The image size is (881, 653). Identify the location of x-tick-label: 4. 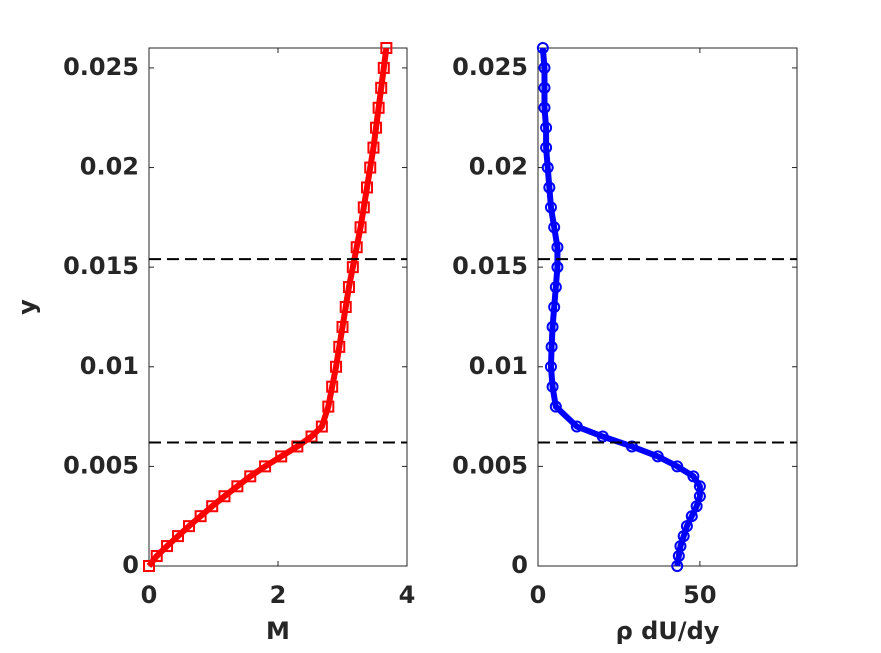
(407, 595).